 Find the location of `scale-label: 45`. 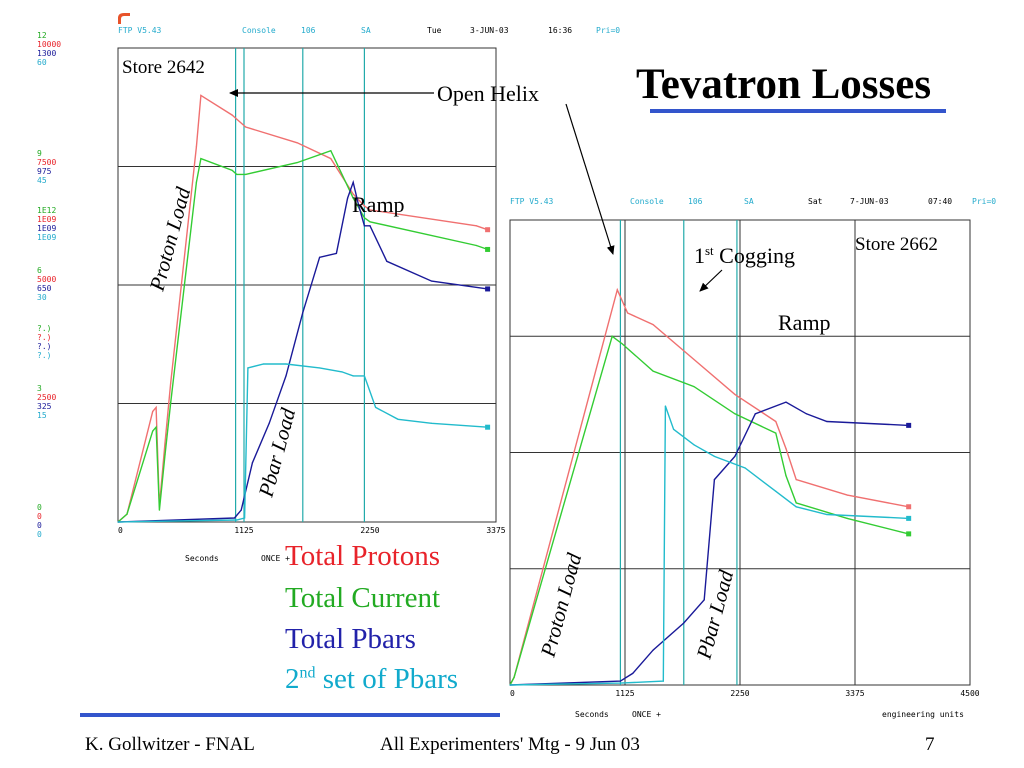

scale-label: 45 is located at coordinates (42, 180).